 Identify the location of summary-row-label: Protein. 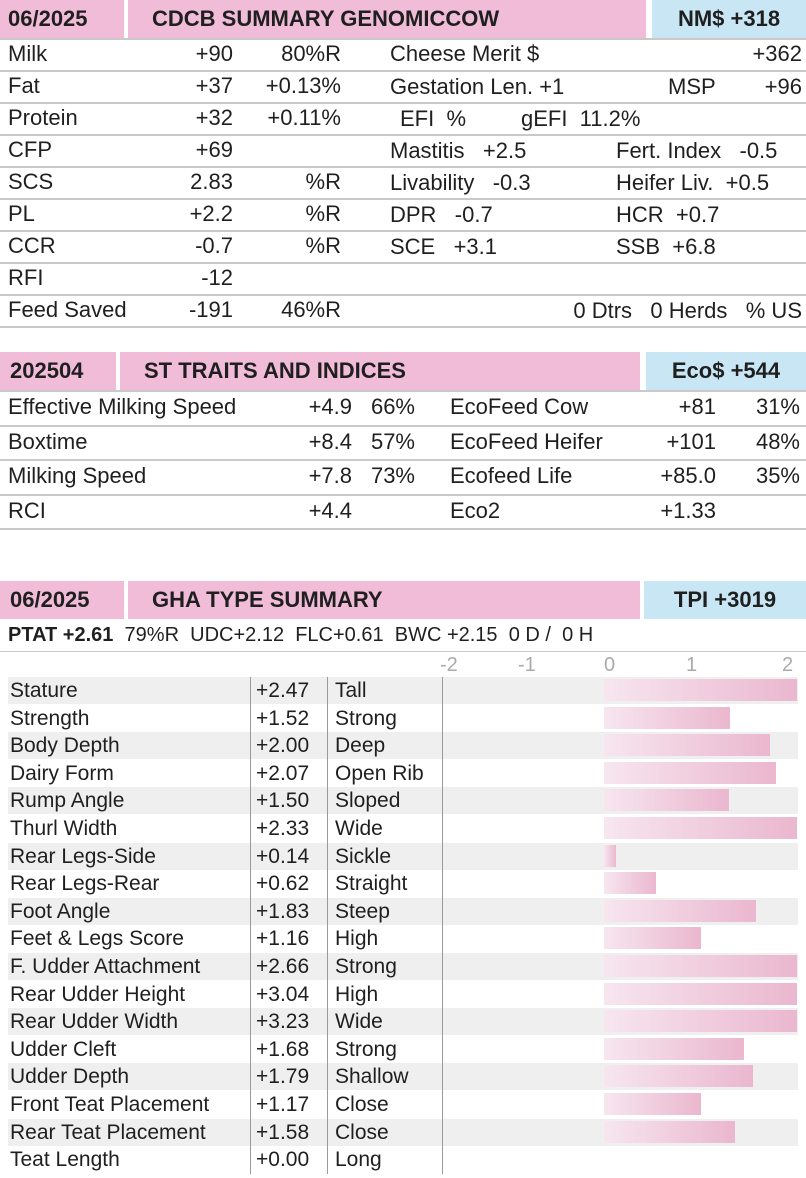
(43, 117).